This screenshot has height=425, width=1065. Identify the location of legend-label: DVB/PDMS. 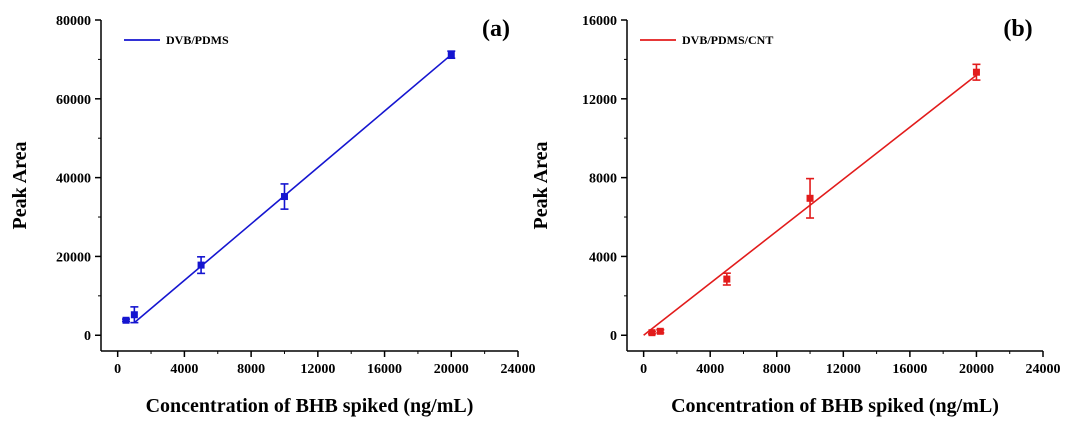
(197, 40).